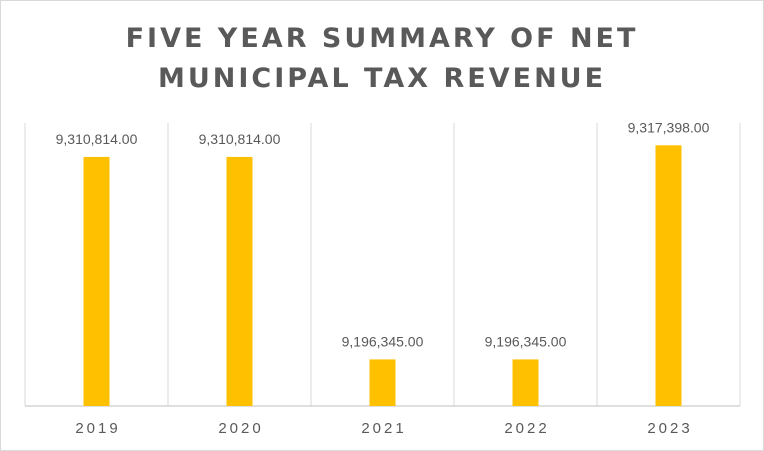  Describe the element at coordinates (240, 139) in the screenshot. I see `data-label-2020: 9,310,814.00` at that location.